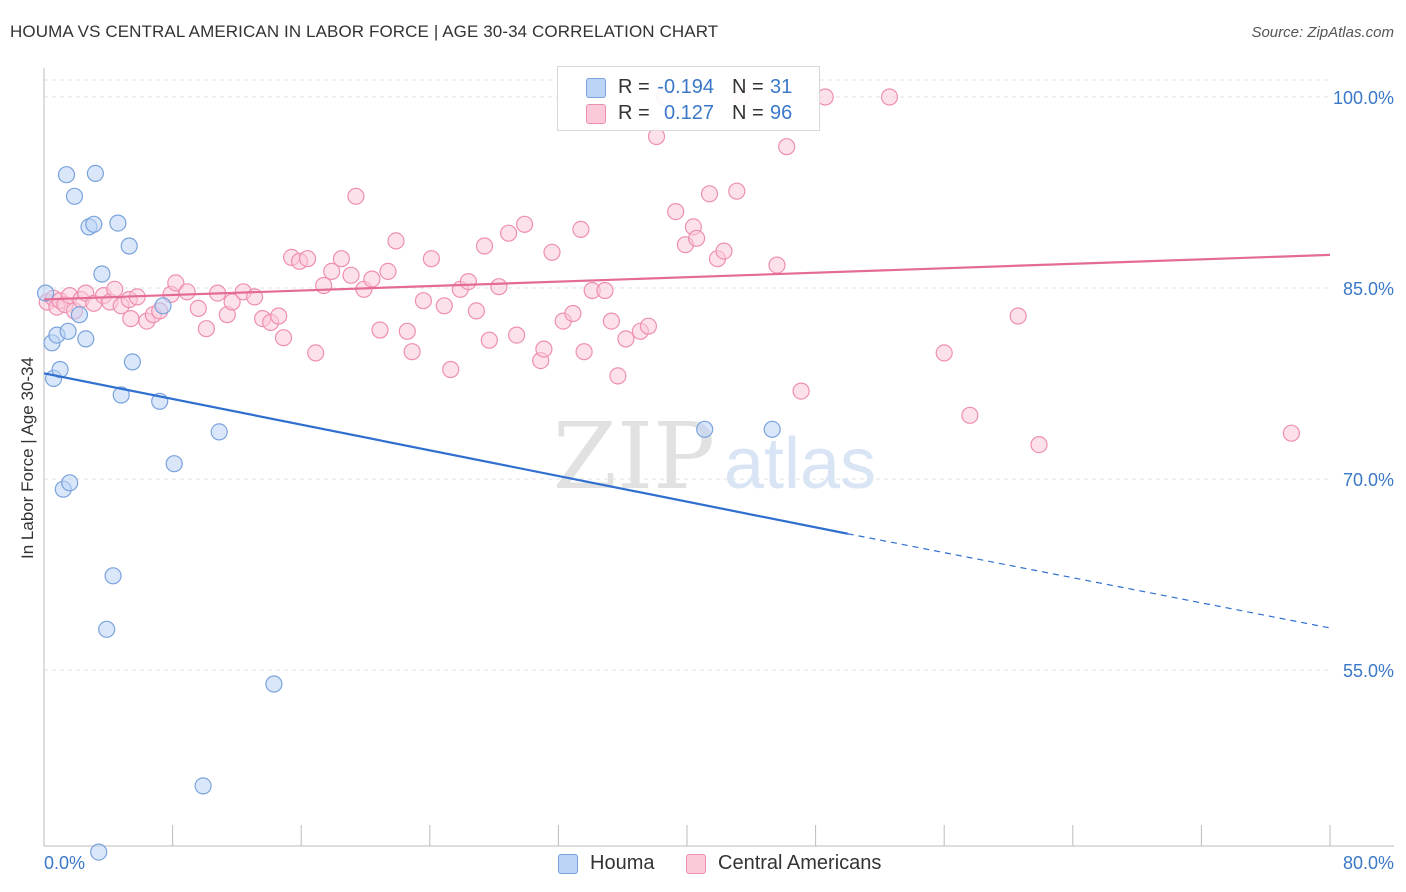 Image resolution: width=1406 pixels, height=892 pixels. Describe the element at coordinates (634, 456) in the screenshot. I see `watermark-zip: ZIP` at that location.